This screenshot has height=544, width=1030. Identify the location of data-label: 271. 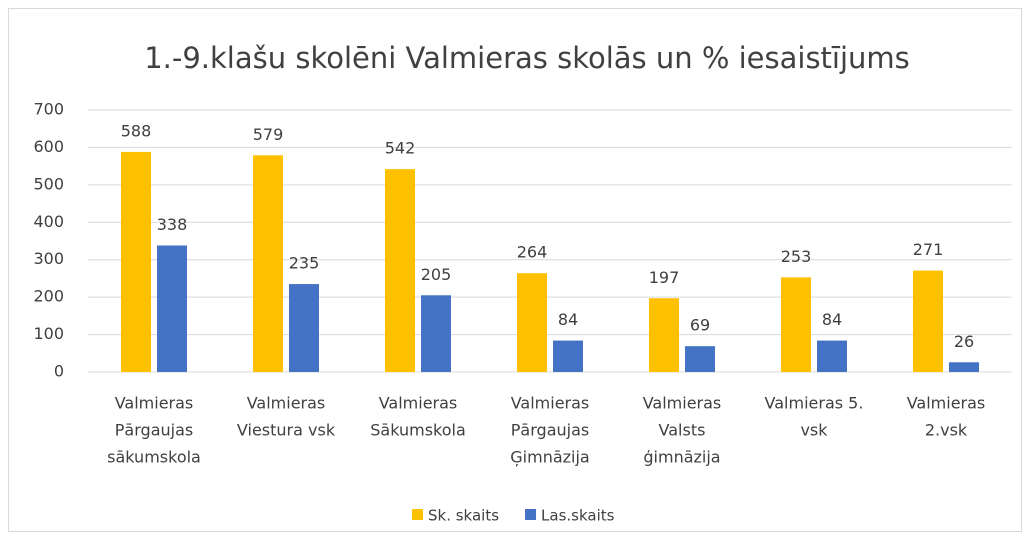
(928, 249).